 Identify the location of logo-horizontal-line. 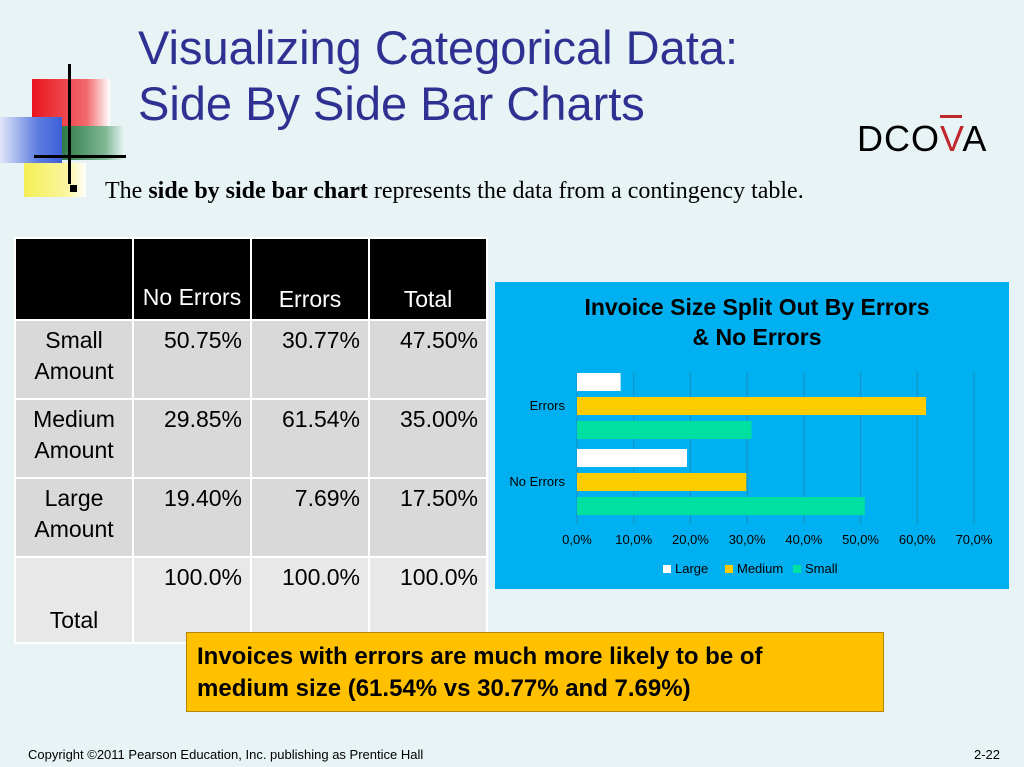
(80, 156).